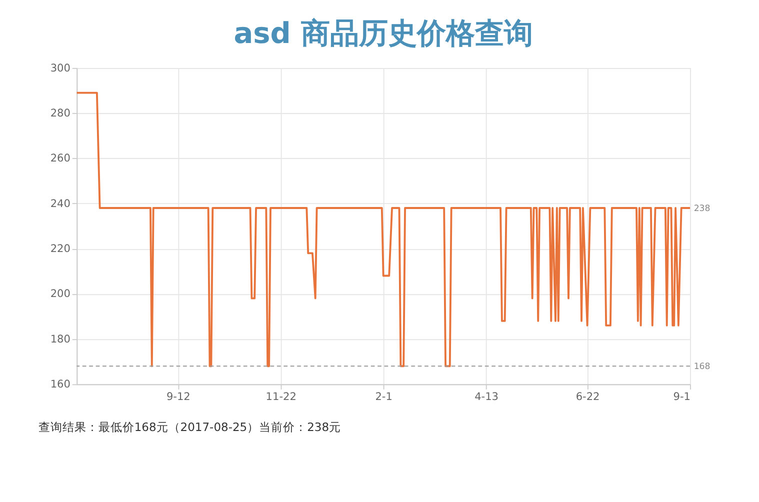  What do you see at coordinates (60, 113) in the screenshot?
I see `y-tick-label: 280` at bounding box center [60, 113].